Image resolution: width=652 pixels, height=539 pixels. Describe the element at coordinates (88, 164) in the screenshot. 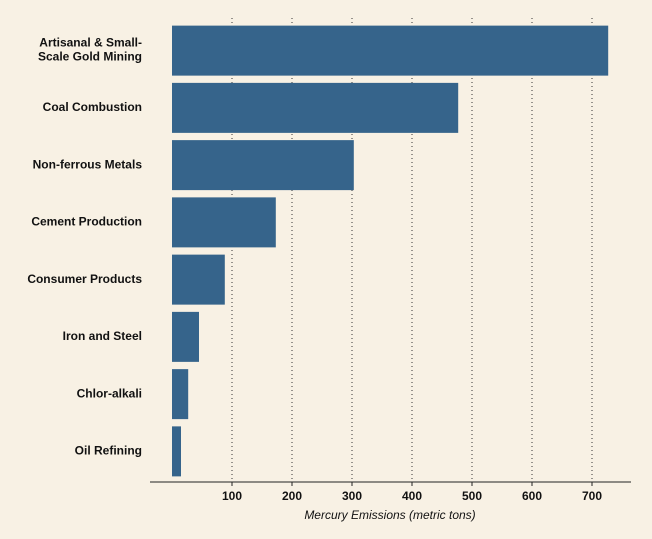

I see `y-tick-label: Non-ferrous Metals` at that location.